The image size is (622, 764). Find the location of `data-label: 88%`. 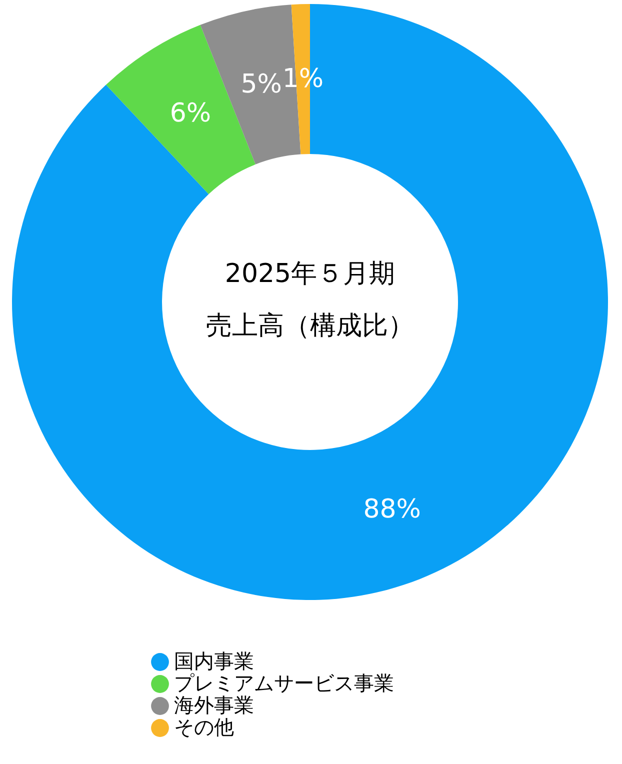

data-label: 88% is located at coordinates (392, 509).